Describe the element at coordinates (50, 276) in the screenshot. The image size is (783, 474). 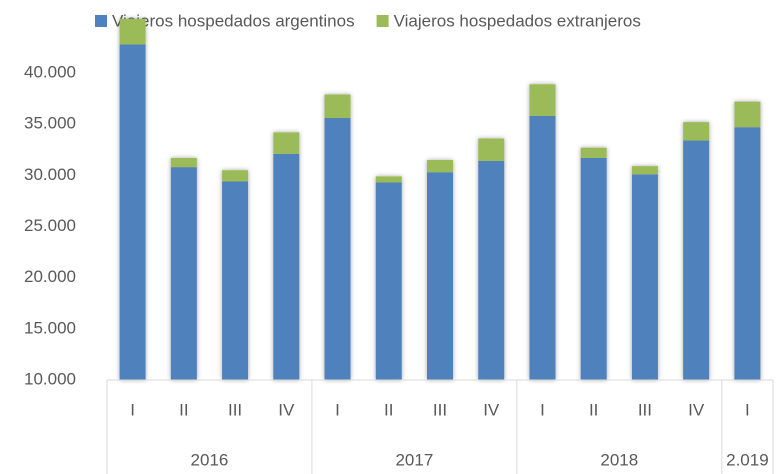
I see `y-tick-label: 20.000` at that location.